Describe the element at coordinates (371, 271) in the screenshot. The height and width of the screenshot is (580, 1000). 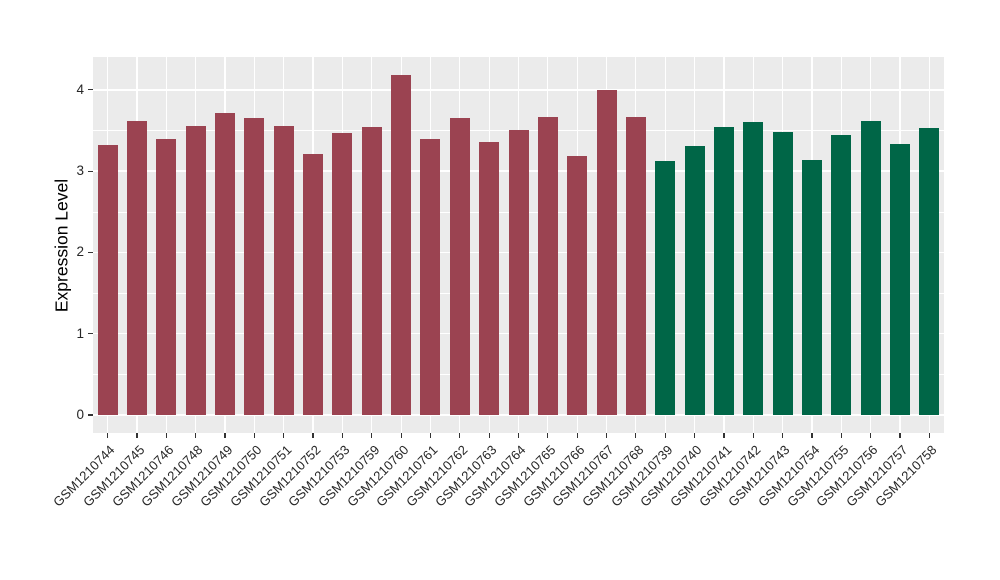
I see `bar-GSM1210759` at that location.